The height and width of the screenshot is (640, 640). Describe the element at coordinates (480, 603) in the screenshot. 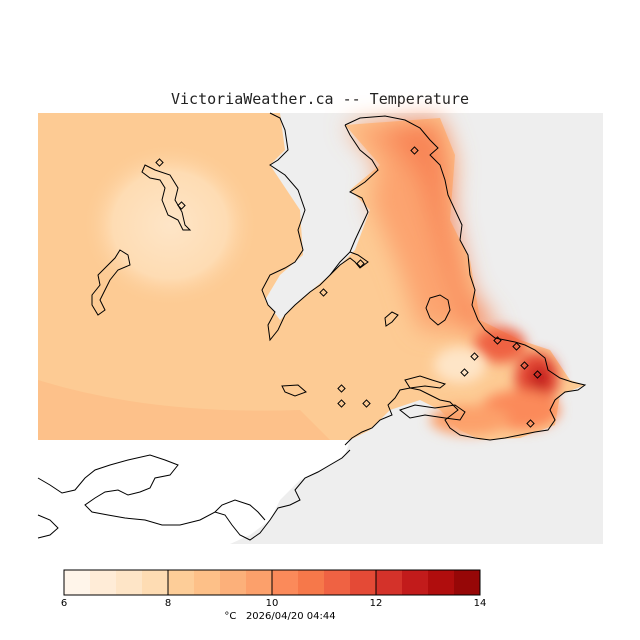

I see `colorbar-tick-label: 14` at that location.